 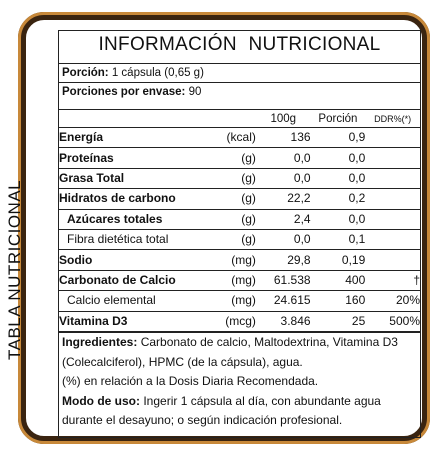 I want to click on value-per-portion: 25, so click(x=338, y=322).